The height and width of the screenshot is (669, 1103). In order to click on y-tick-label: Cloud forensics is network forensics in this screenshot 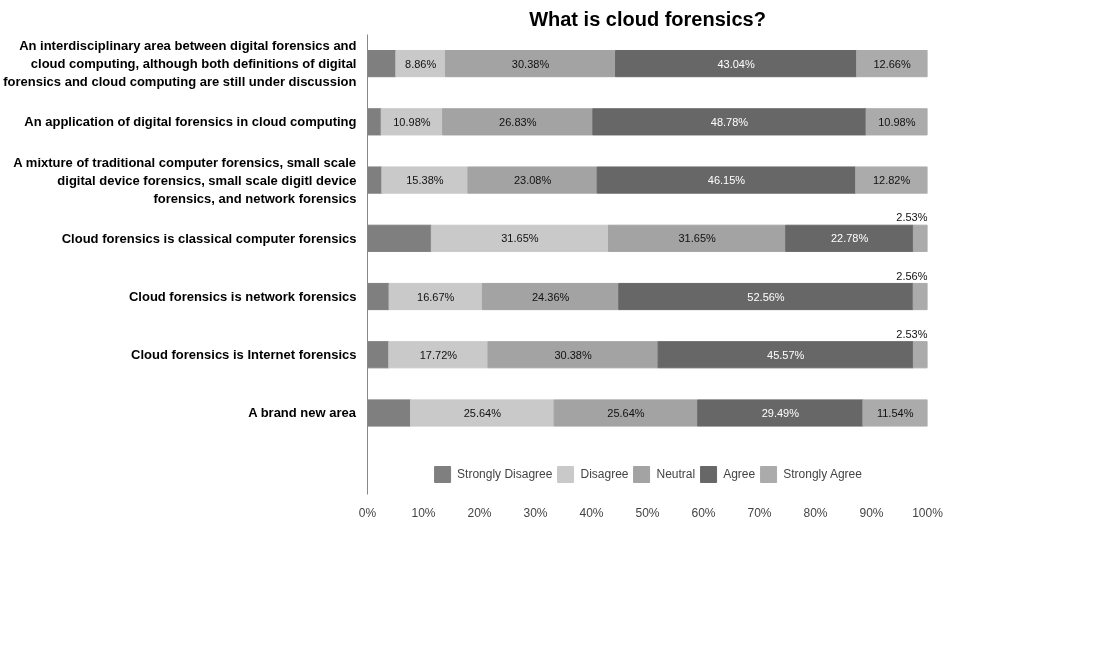, I will do `click(242, 297)`.